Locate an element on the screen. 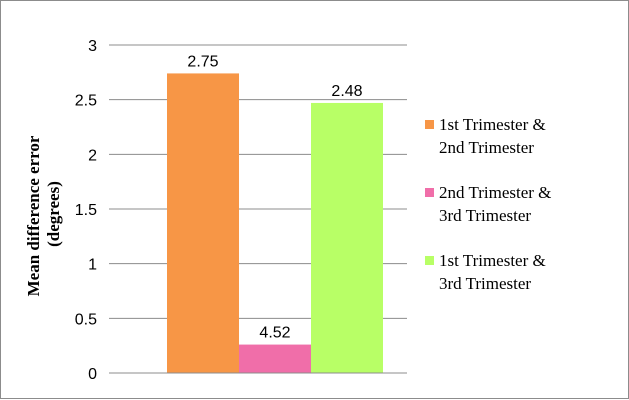 The width and height of the screenshot is (629, 400). legend-label-1-line-2: 2nd Trimester is located at coordinates (486, 147).